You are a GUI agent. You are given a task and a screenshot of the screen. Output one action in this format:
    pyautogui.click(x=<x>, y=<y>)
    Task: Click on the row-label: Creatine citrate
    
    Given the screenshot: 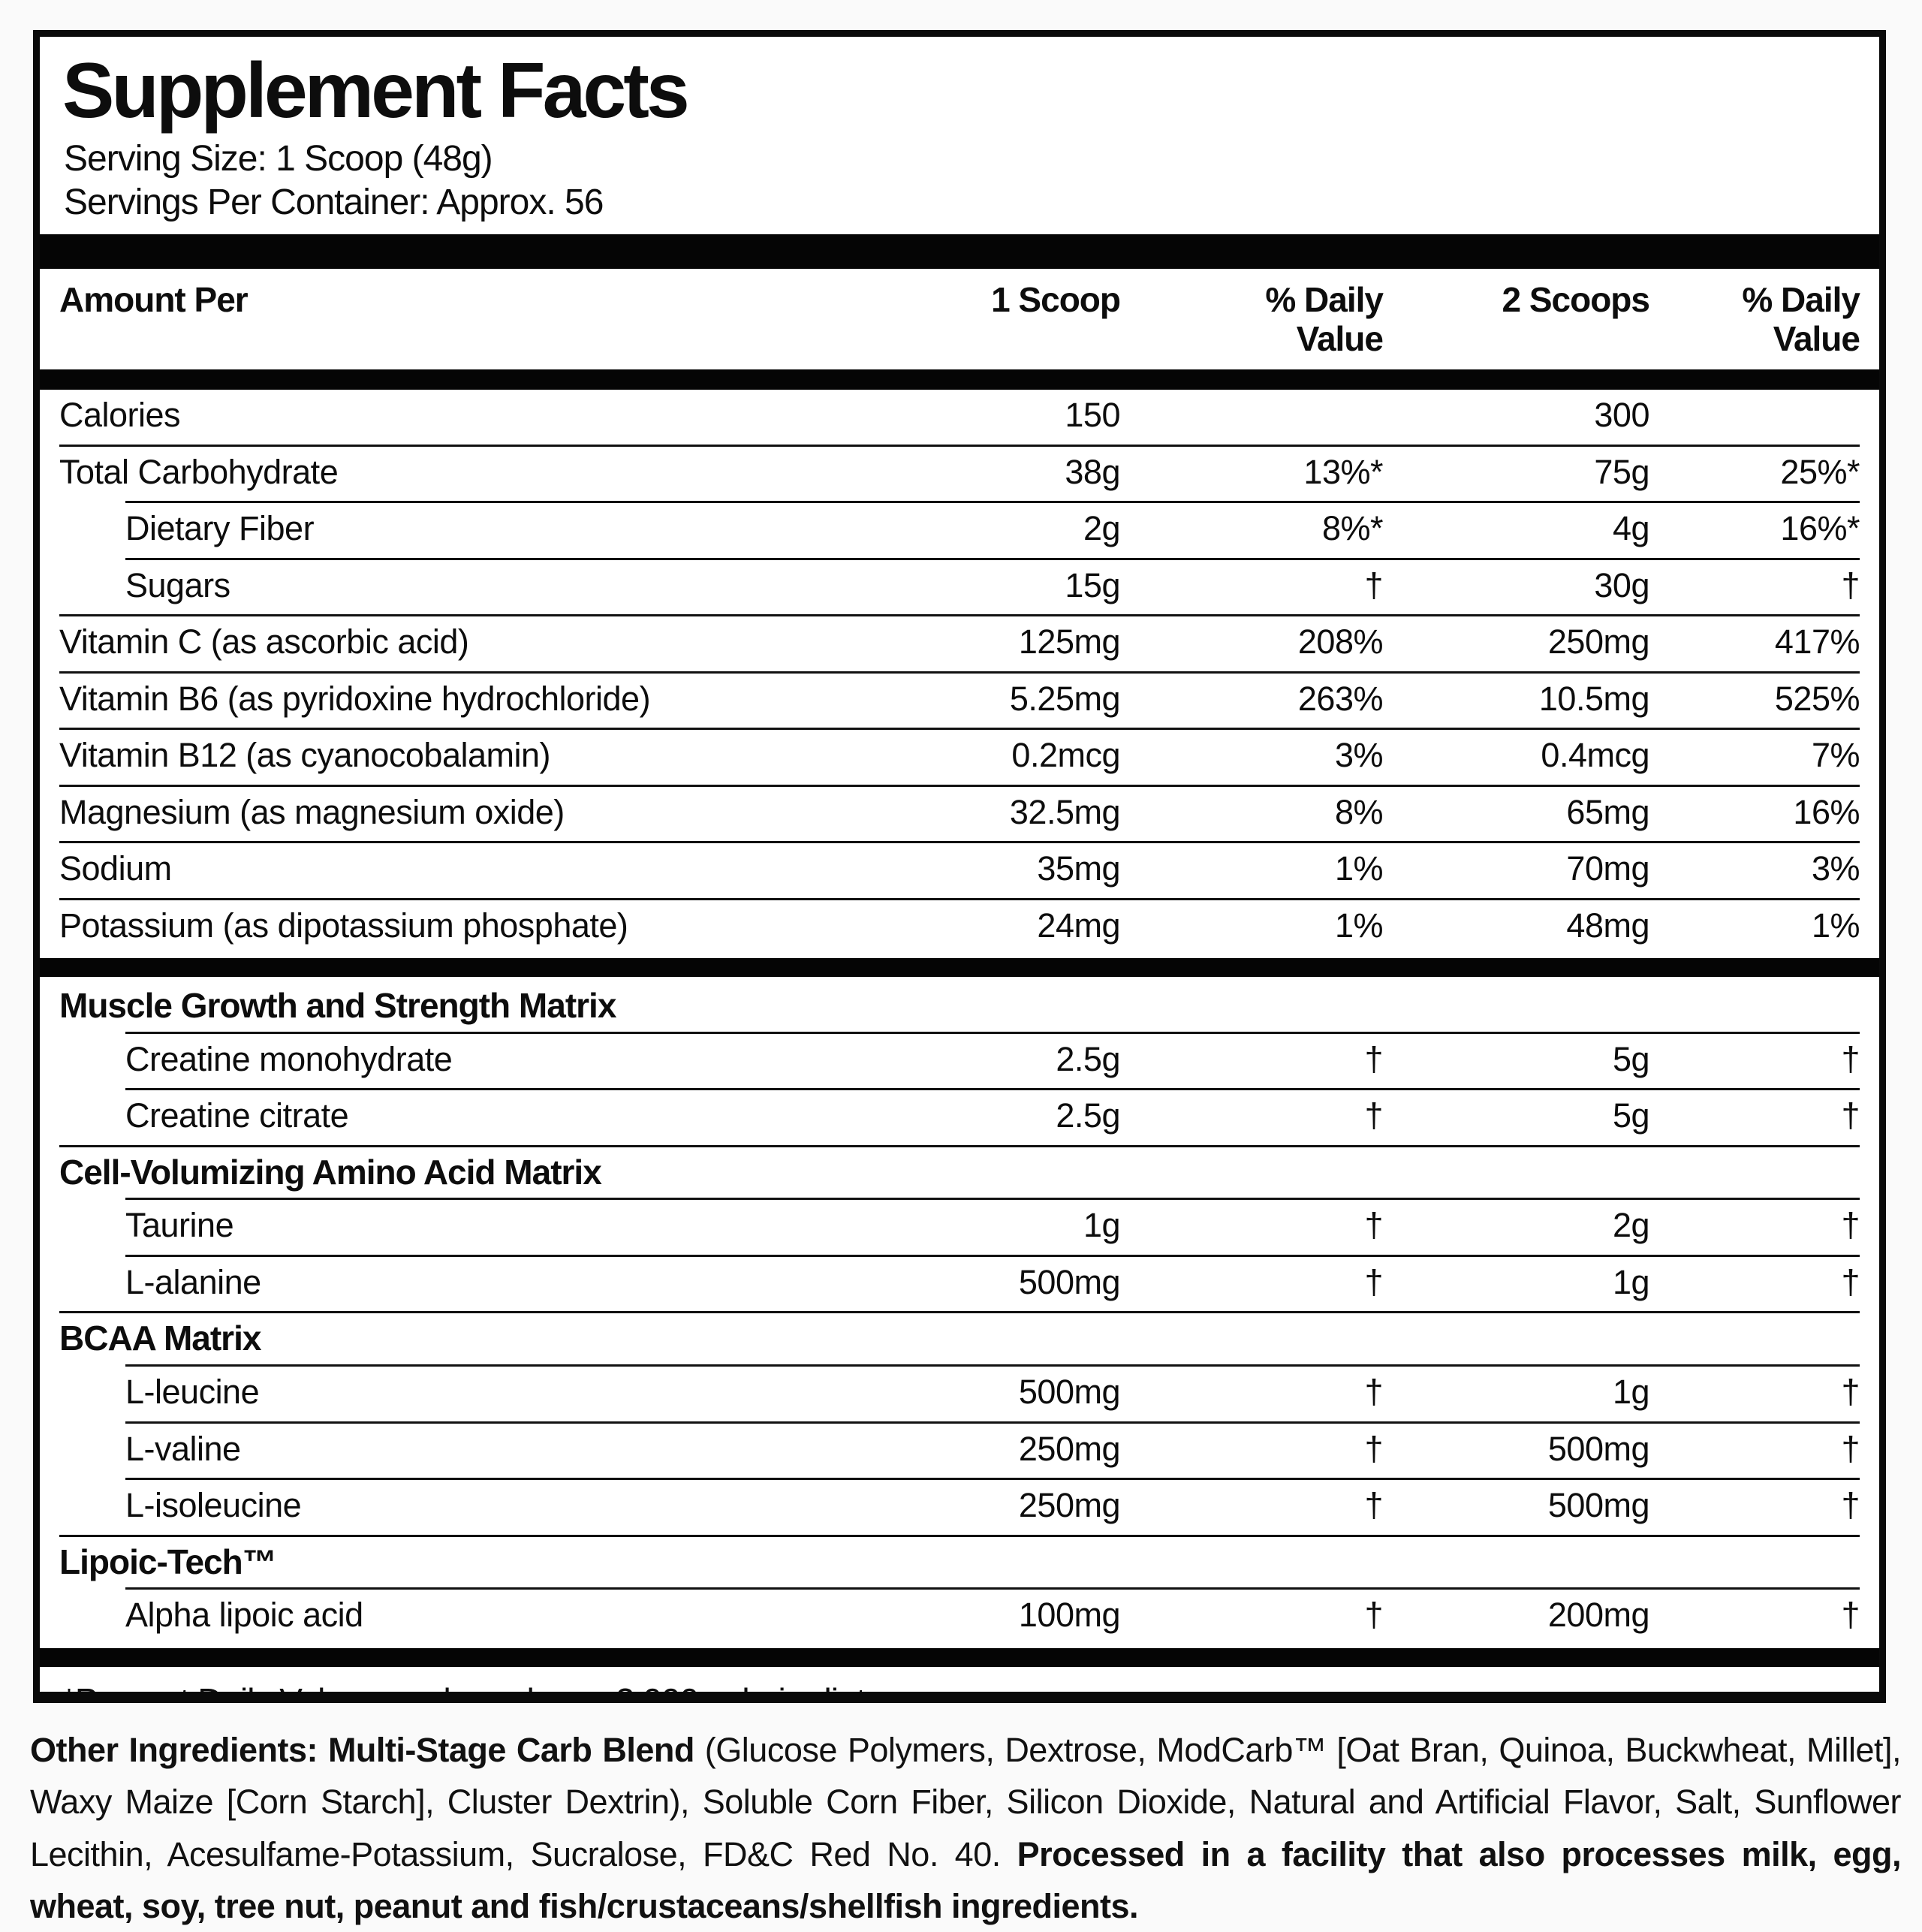 What is the action you would take?
    pyautogui.click(x=237, y=1115)
    